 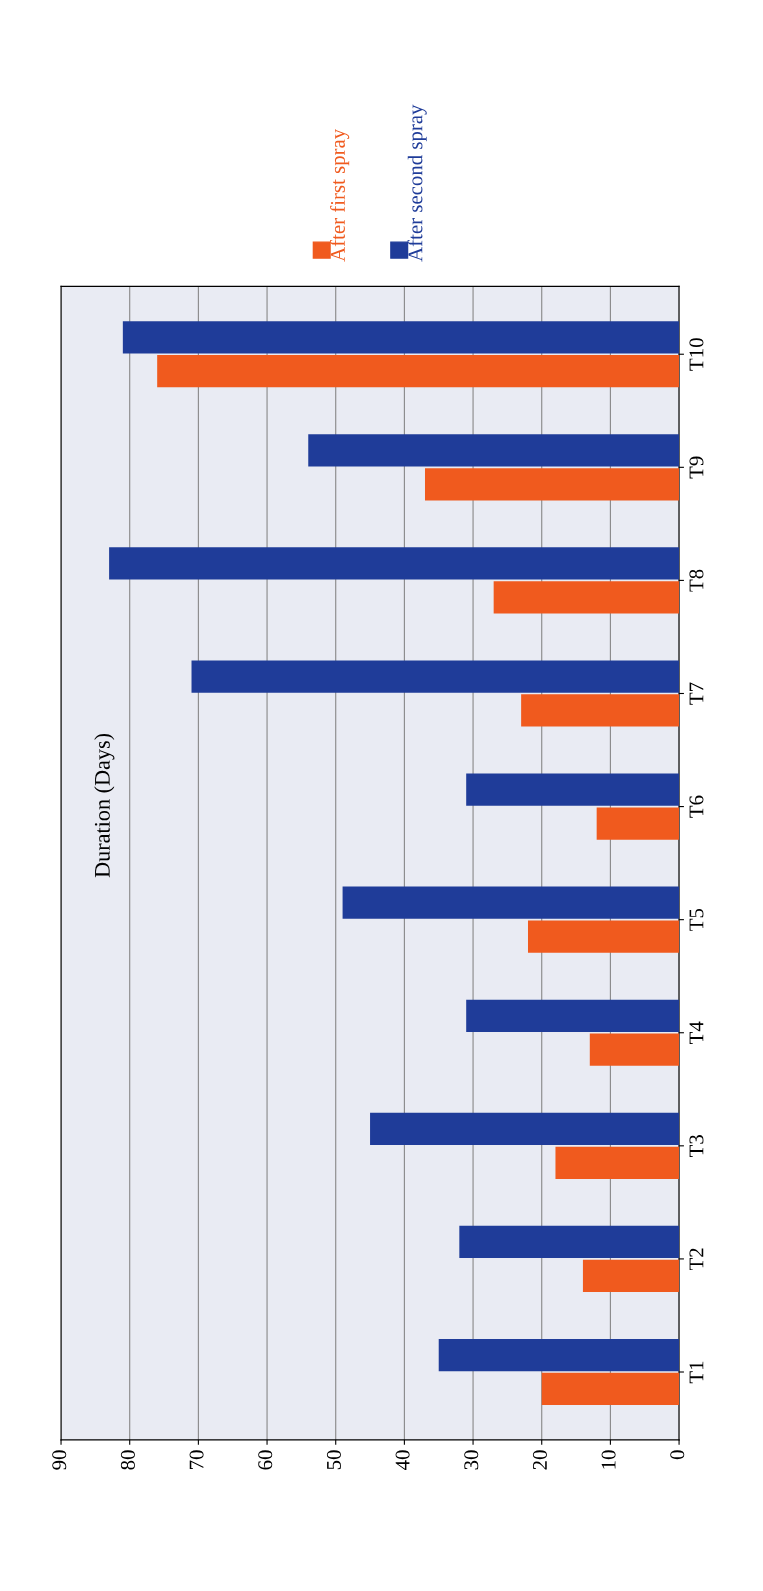 What do you see at coordinates (608, 1459) in the screenshot?
I see `x-tick-label: 10` at bounding box center [608, 1459].